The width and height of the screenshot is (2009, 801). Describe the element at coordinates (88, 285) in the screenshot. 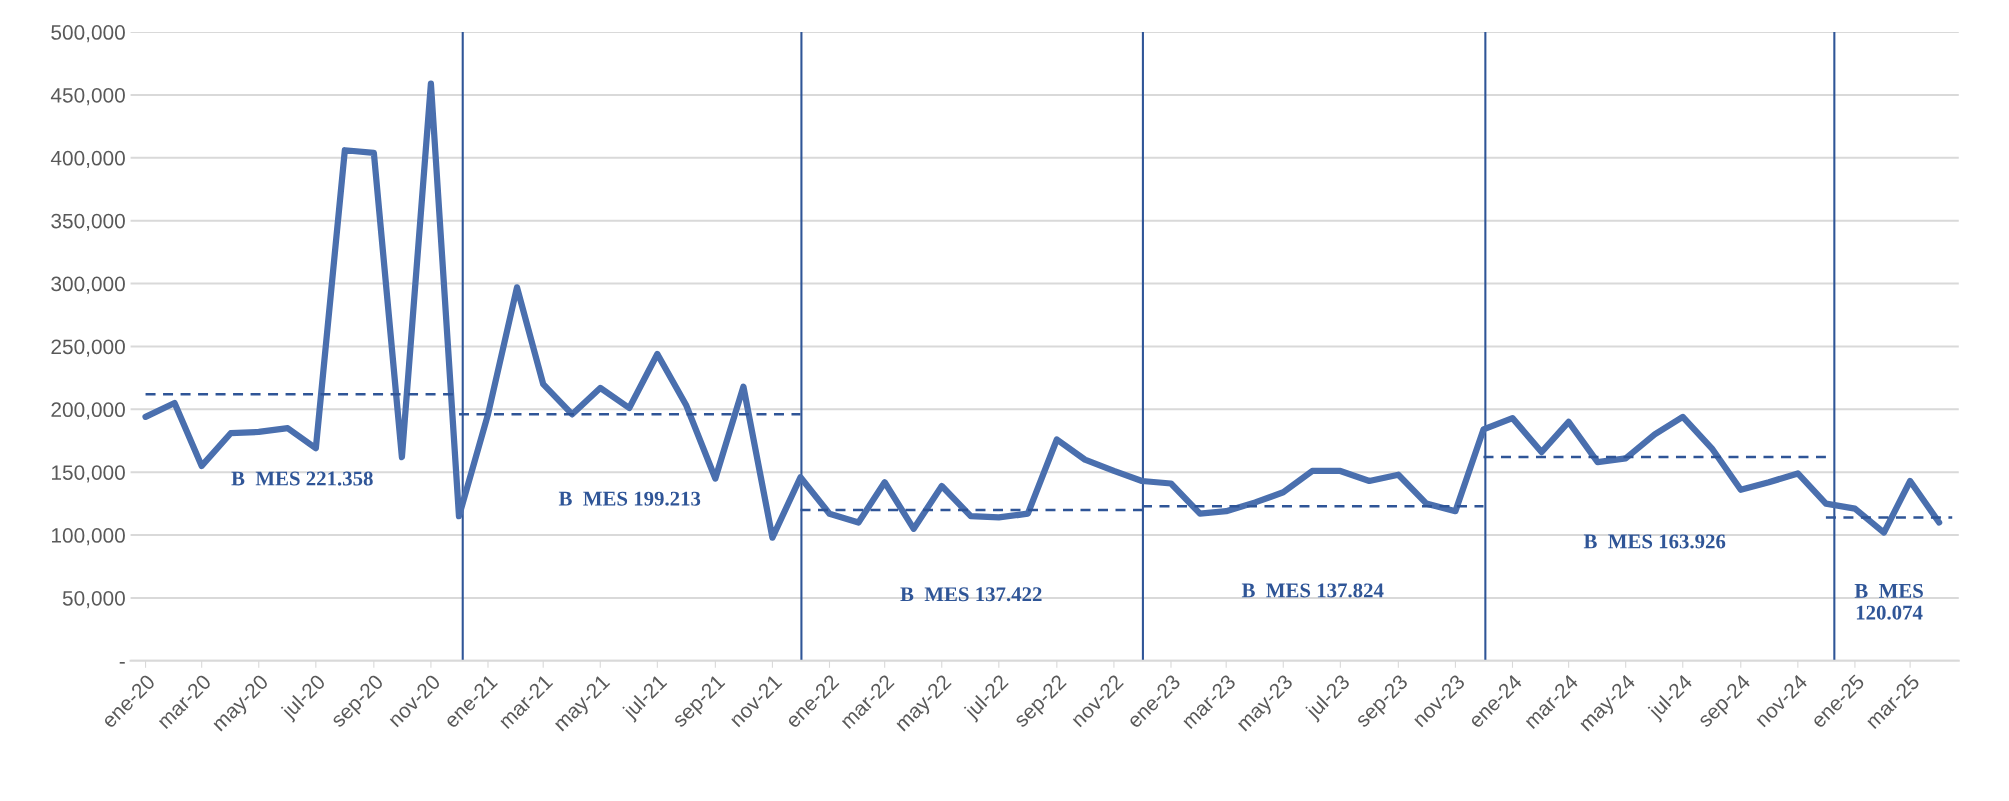

I see `y-tick-label: 300,000` at that location.